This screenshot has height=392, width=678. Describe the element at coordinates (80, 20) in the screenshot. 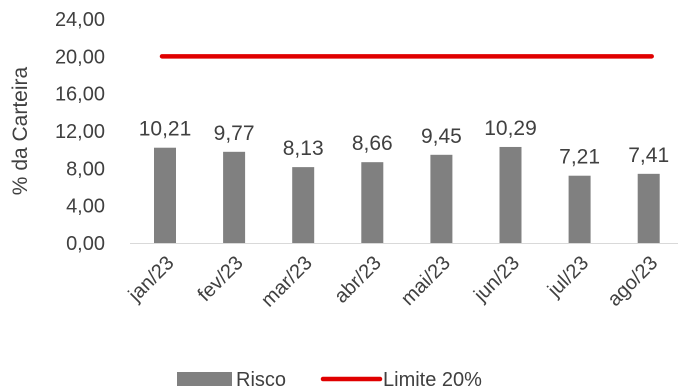

I see `y-tick-label: 24,00` at that location.